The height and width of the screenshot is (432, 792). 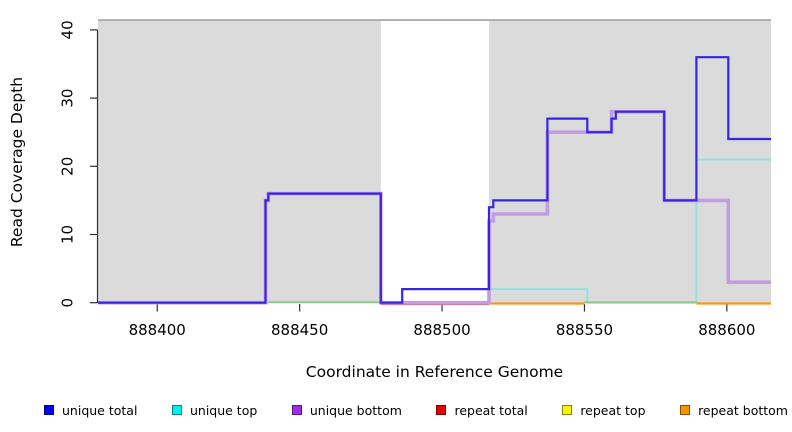 What do you see at coordinates (299, 330) in the screenshot?
I see `x-tick-label: 888450` at bounding box center [299, 330].